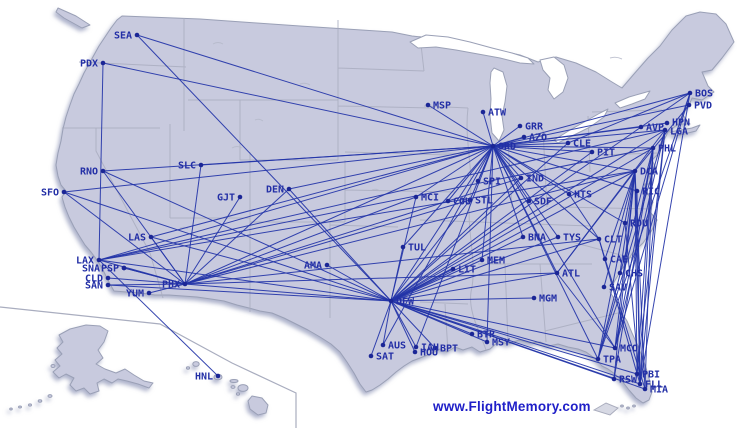 The height and width of the screenshot is (428, 740). Describe the element at coordinates (137, 238) in the screenshot. I see `airport-label-LAS: LAS` at that location.